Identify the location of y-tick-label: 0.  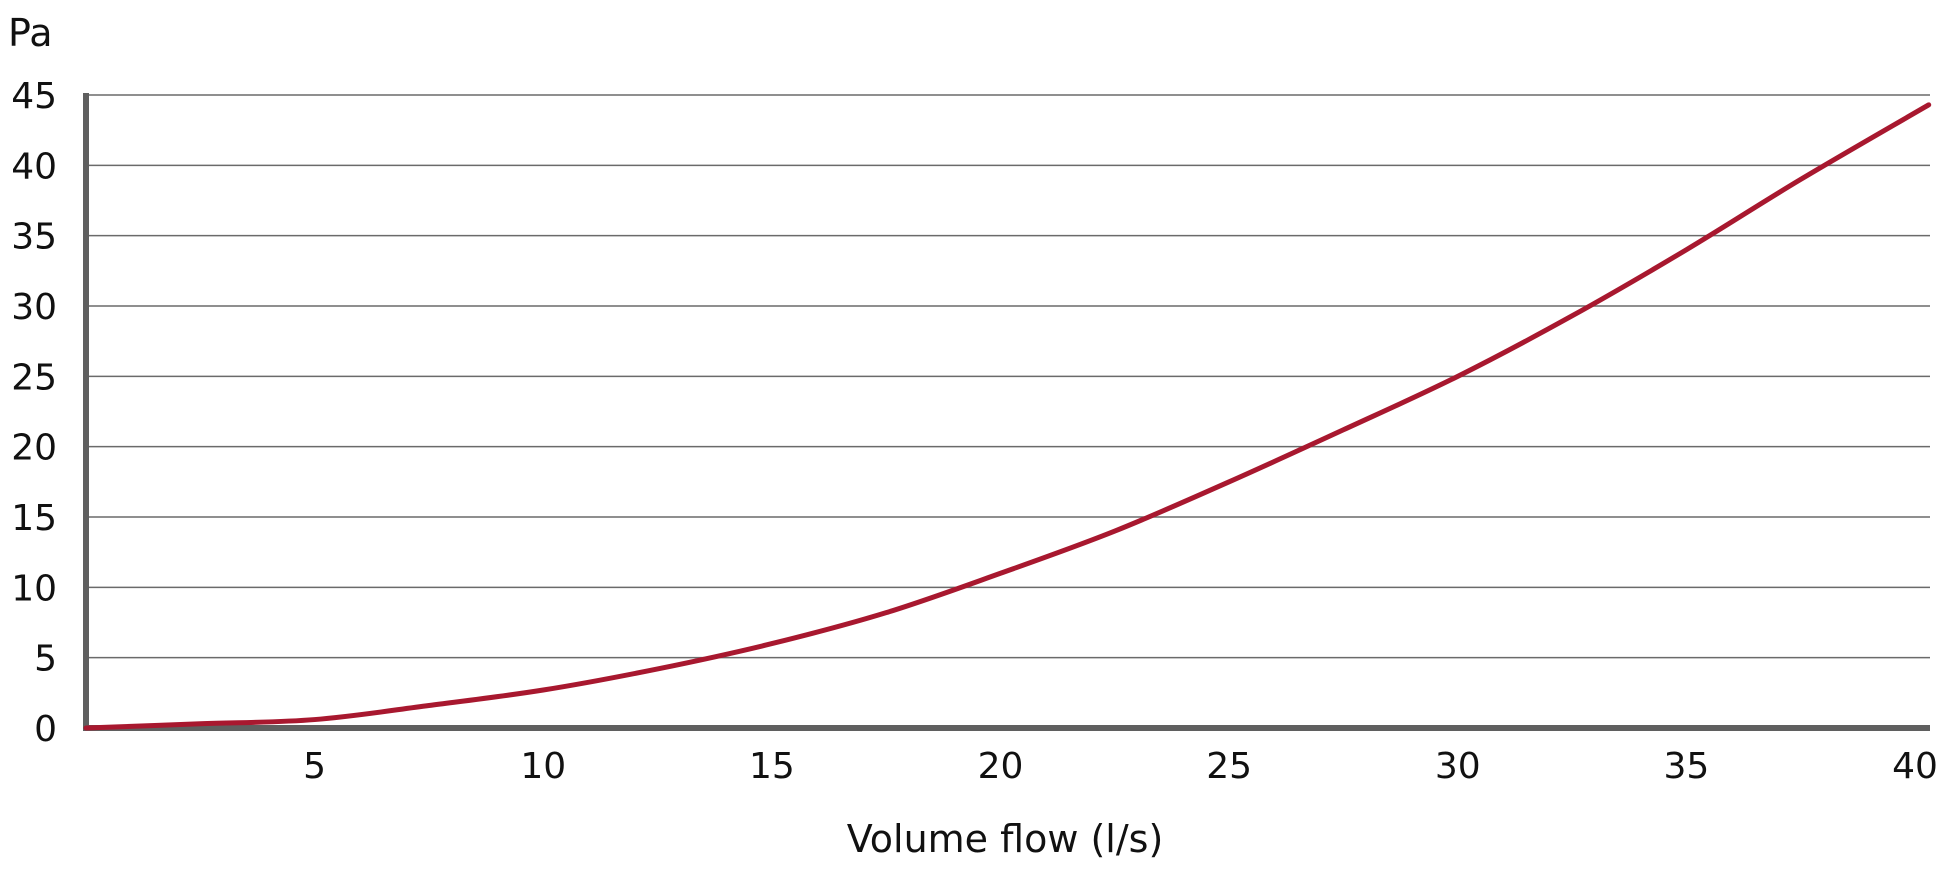
(45, 729).